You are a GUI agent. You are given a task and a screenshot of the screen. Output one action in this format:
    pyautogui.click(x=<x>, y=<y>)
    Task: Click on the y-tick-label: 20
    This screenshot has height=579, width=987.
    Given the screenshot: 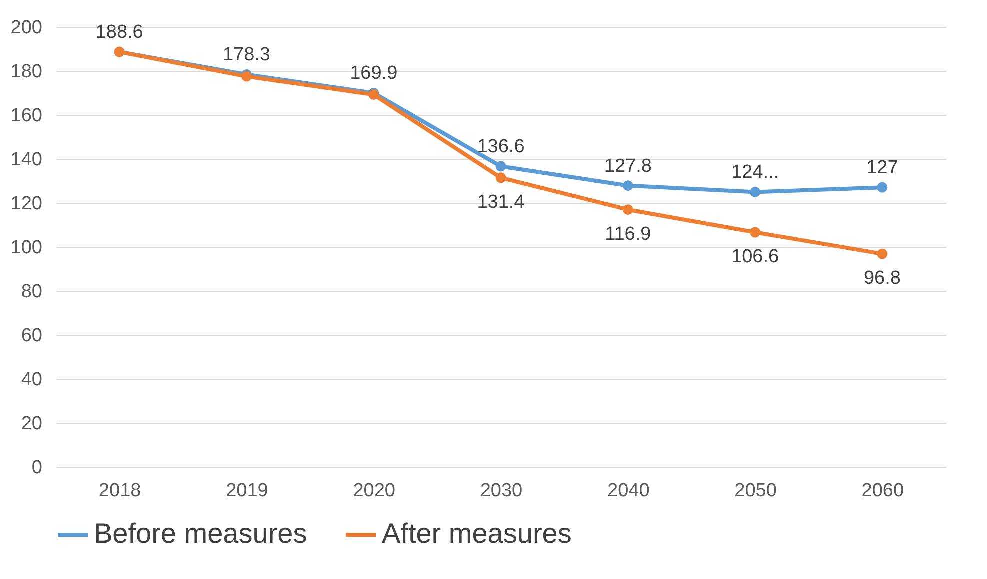 What is the action you would take?
    pyautogui.click(x=31, y=424)
    